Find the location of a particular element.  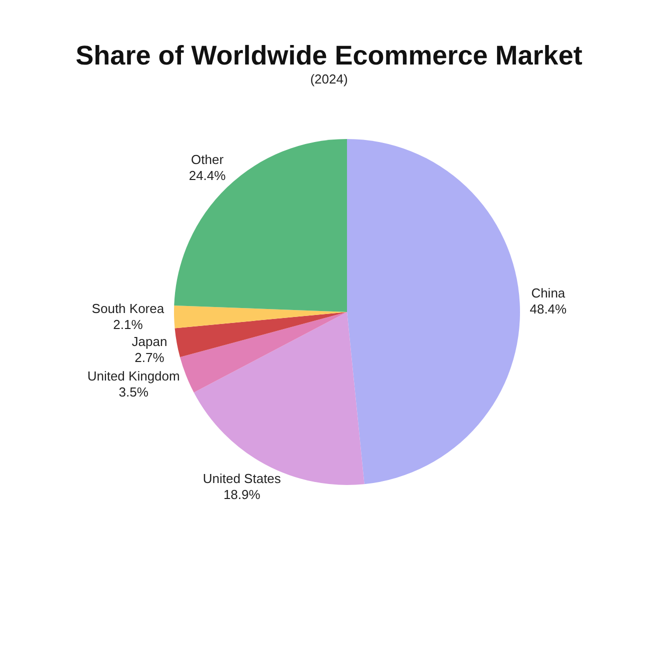

chart-subtitle: (2024) is located at coordinates (329, 79).